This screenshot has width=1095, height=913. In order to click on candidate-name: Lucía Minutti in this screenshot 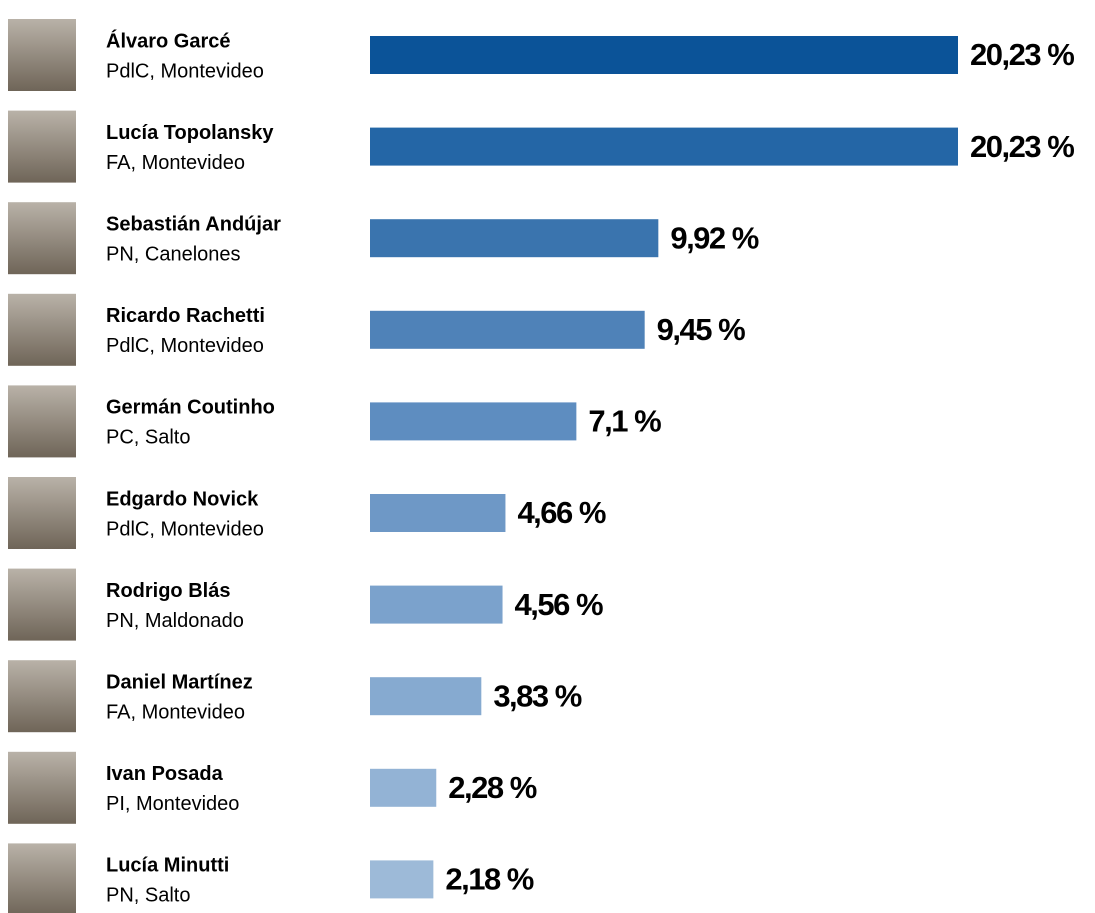, I will do `click(167, 866)`.